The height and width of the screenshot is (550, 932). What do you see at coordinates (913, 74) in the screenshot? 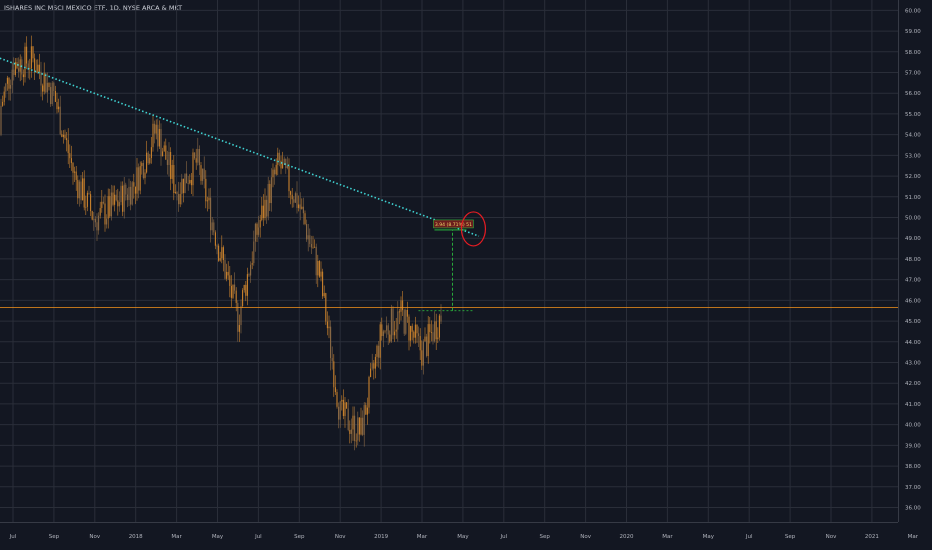
I see `y-tick-label: 57.00` at bounding box center [913, 74].